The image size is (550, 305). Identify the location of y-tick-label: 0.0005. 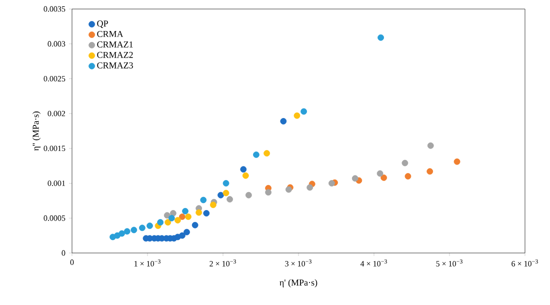
(55, 218).